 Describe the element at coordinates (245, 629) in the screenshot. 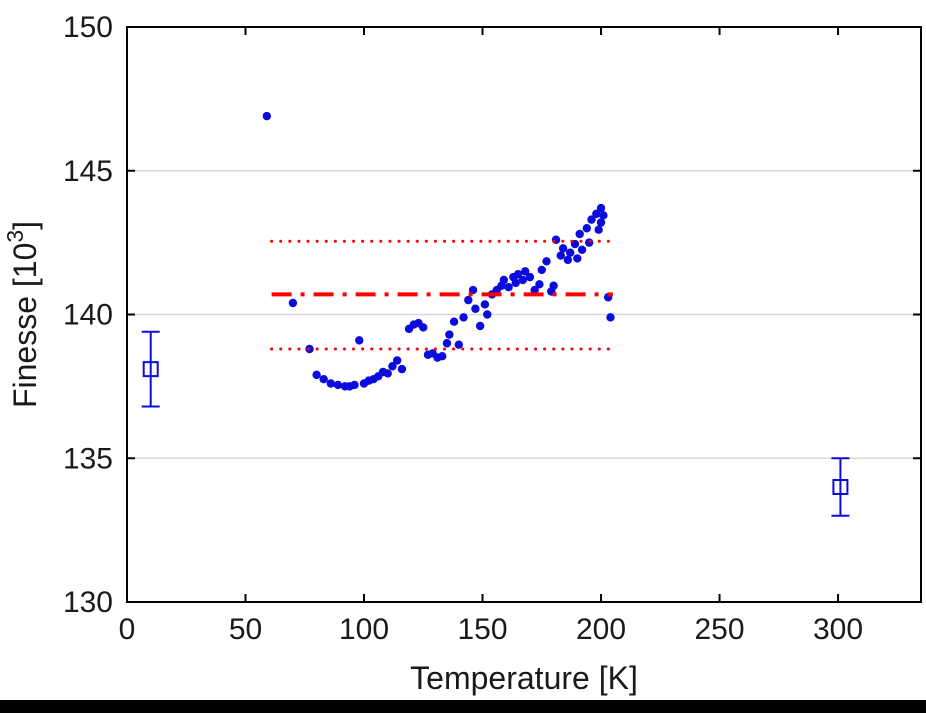

I see `x-tick-label: 50` at that location.